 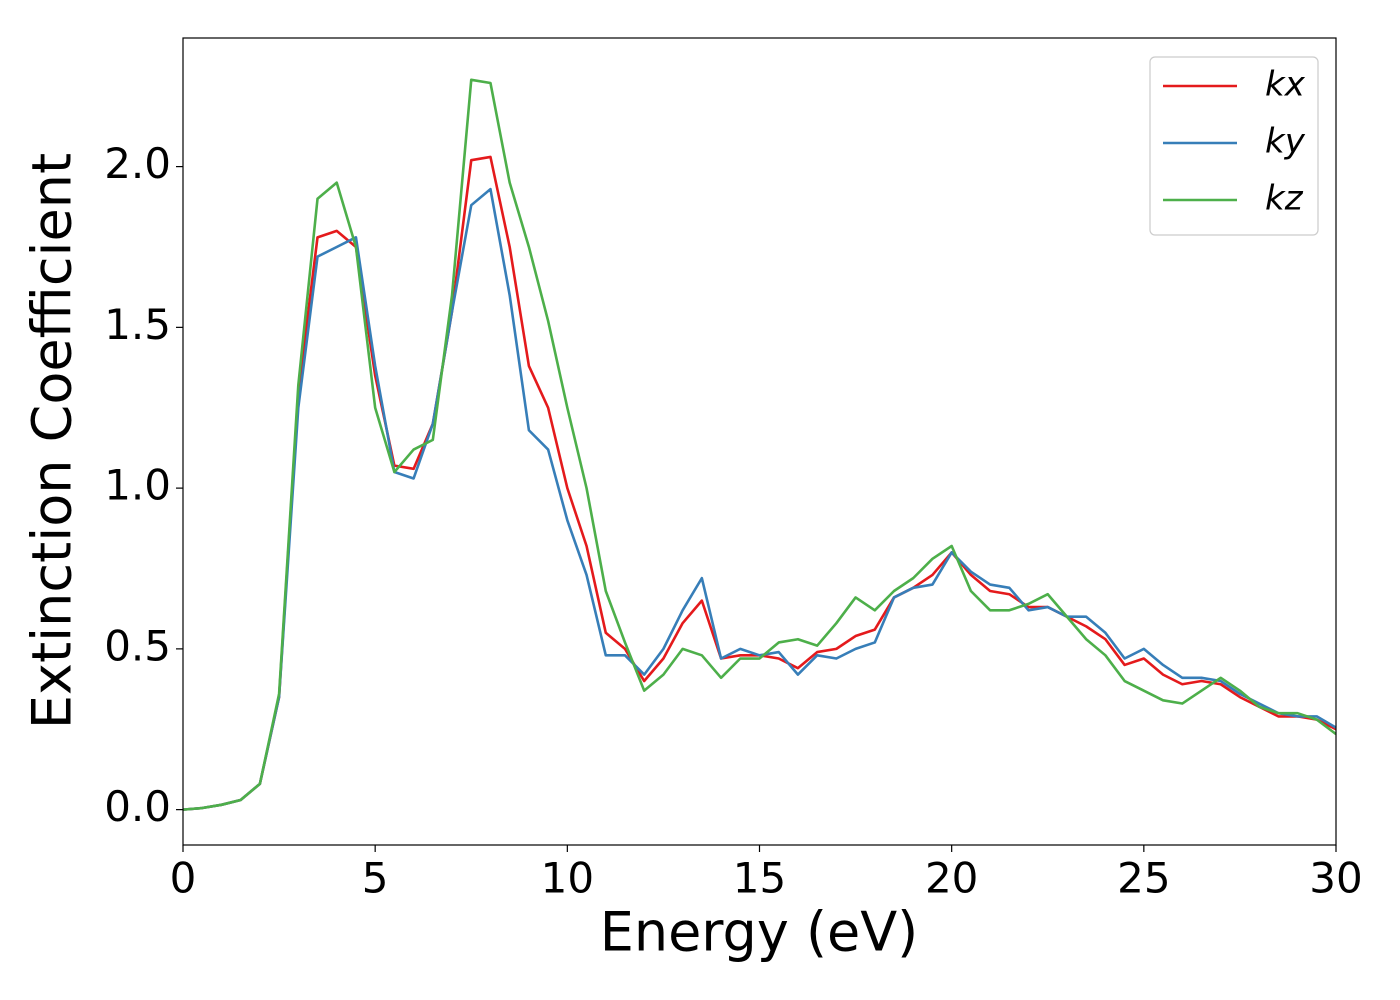 I want to click on y-tick-label: 1.5, so click(x=137, y=324).